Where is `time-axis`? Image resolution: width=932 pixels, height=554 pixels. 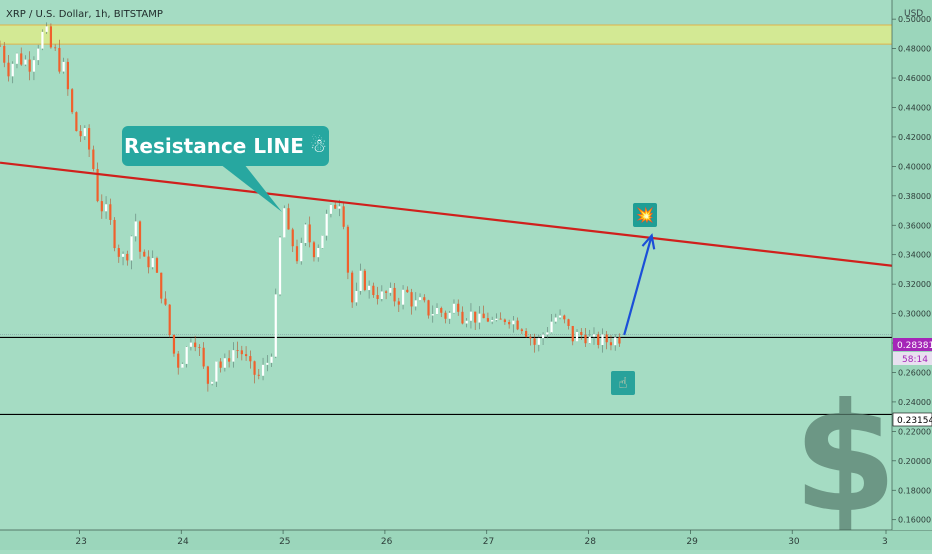 time-axis is located at coordinates (466, 540).